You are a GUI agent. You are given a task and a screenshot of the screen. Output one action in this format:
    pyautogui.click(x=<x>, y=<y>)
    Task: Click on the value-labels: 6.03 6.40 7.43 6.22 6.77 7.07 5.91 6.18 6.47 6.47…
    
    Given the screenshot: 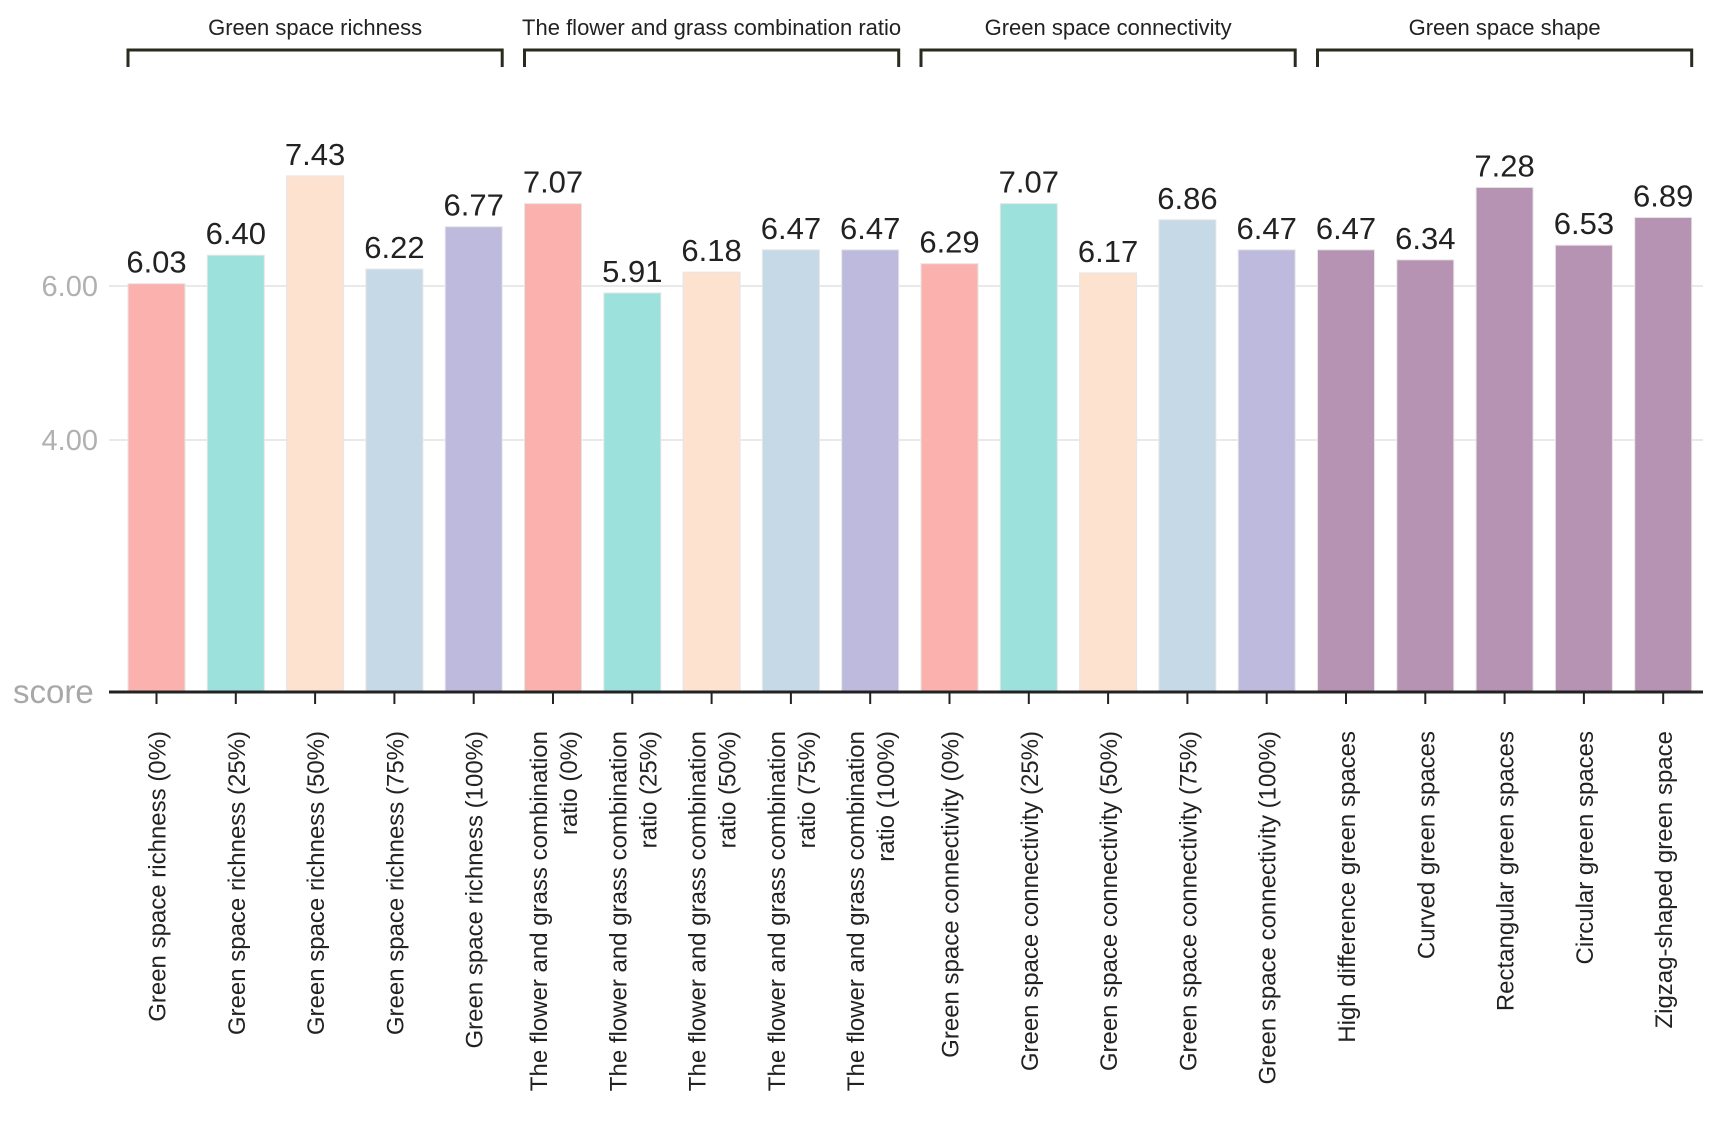 What is the action you would take?
    pyautogui.click(x=909, y=213)
    